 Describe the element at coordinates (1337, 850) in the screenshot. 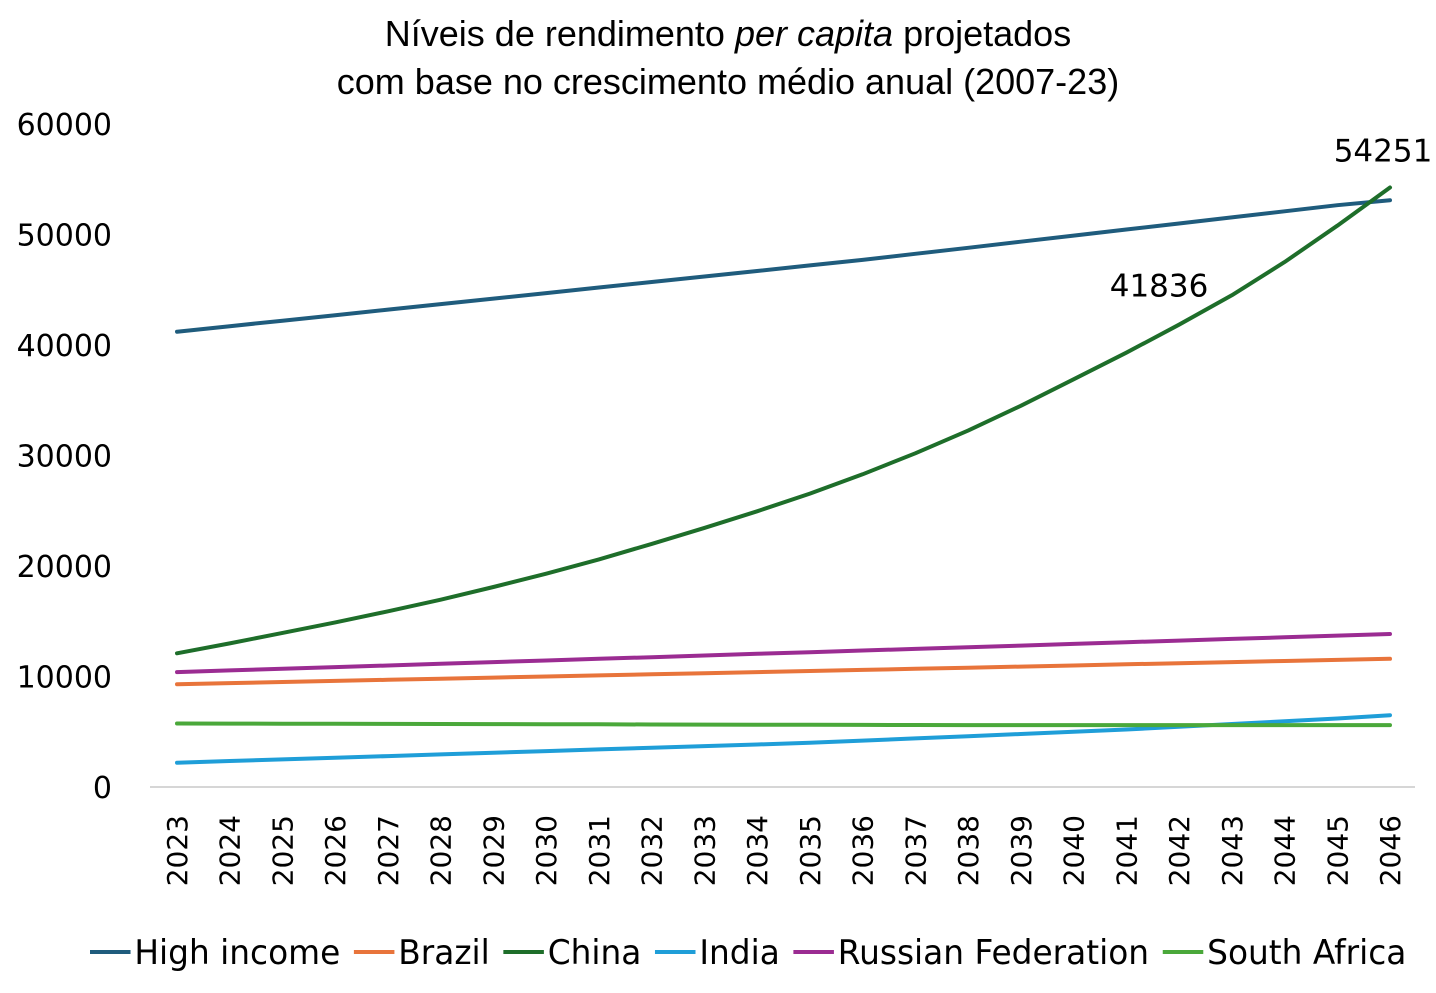

I see `x-tick-label: 2045` at that location.